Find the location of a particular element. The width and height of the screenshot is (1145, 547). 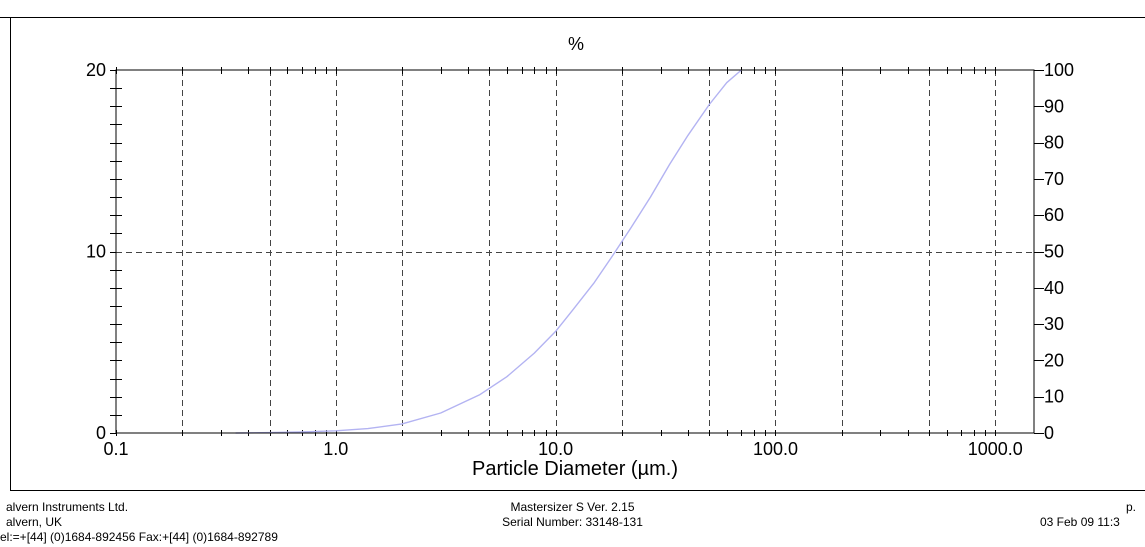

right-axis-tick-label: 60 is located at coordinates (1054, 215).